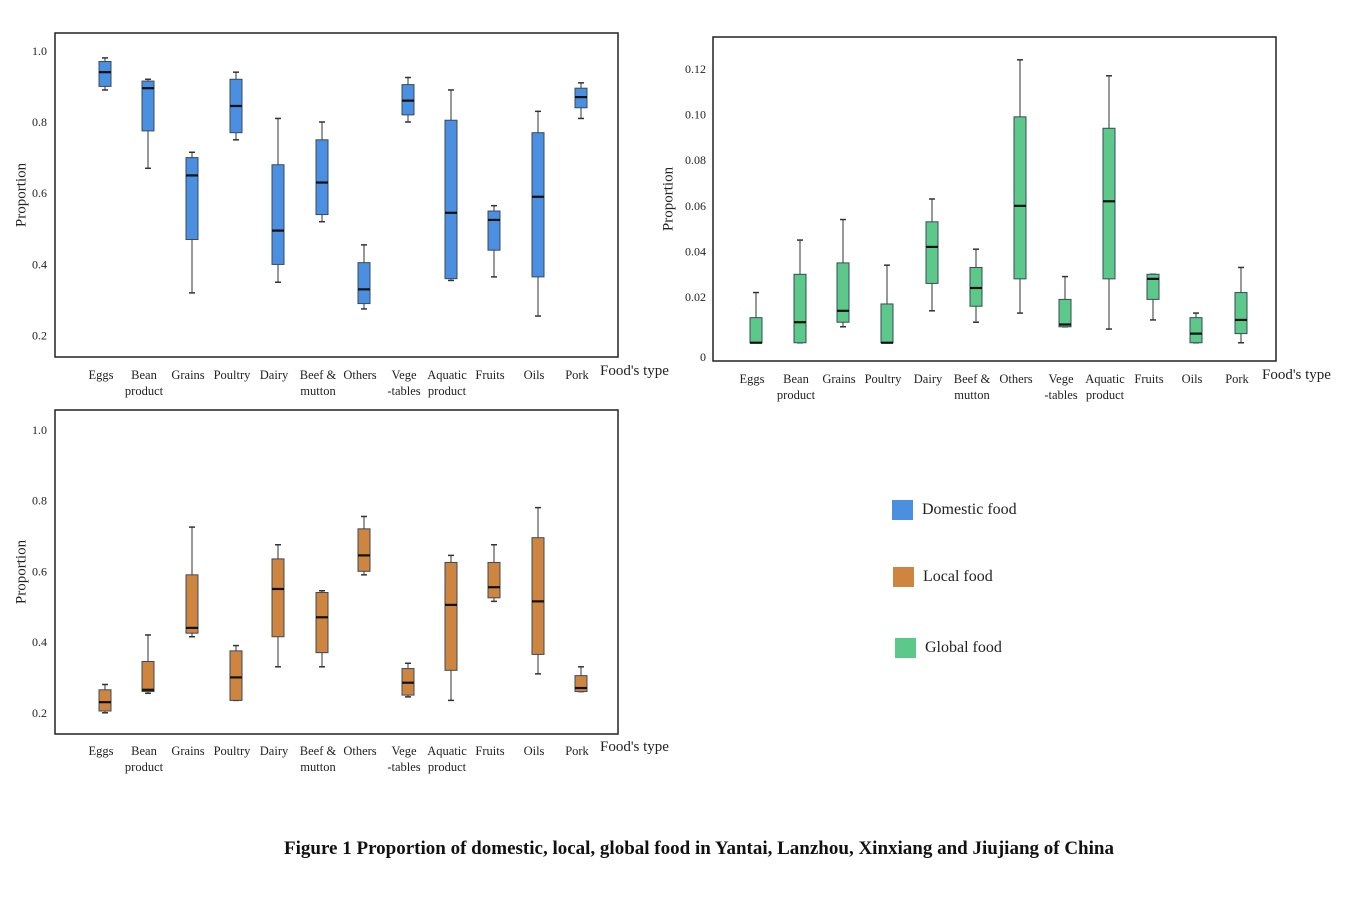 The height and width of the screenshot is (920, 1350). Describe the element at coordinates (695, 251) in the screenshot. I see `y-tick-label: 0.04` at that location.